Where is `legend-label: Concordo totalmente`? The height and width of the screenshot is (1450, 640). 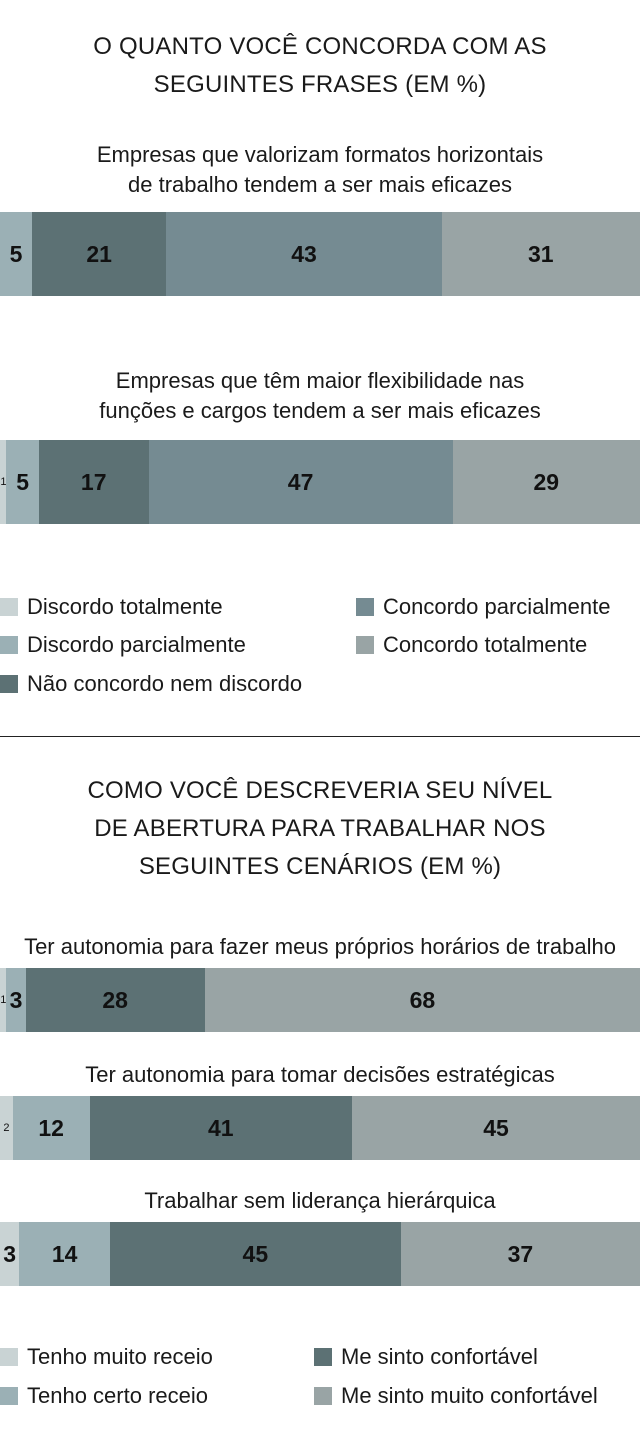
legend-label: Concordo totalmente is located at coordinates (485, 644).